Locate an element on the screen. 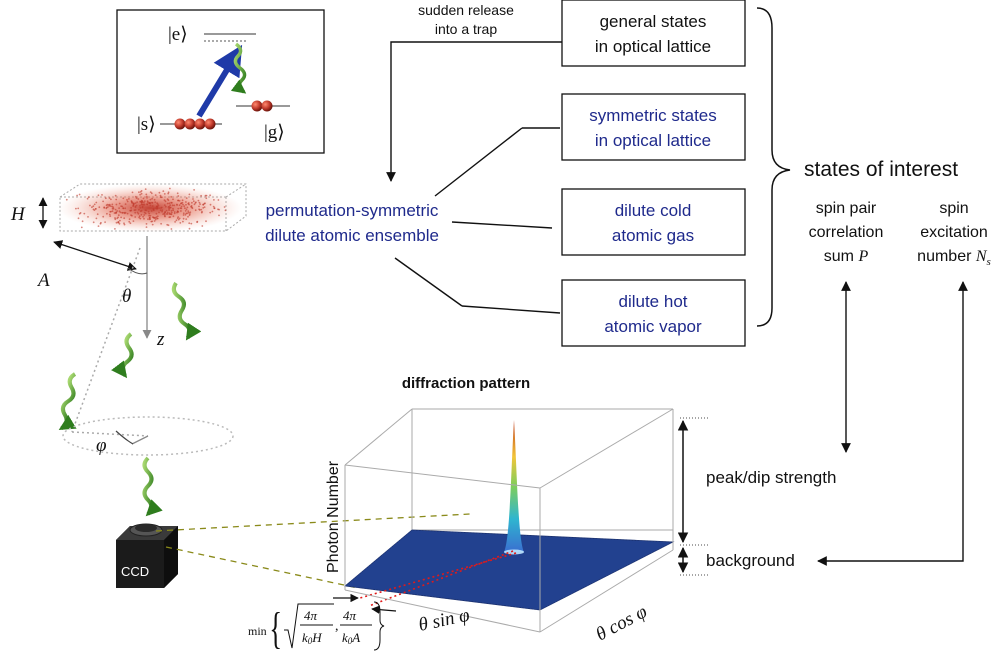 The image size is (1001, 659). ns-background-arrow is located at coordinates (892, 423).